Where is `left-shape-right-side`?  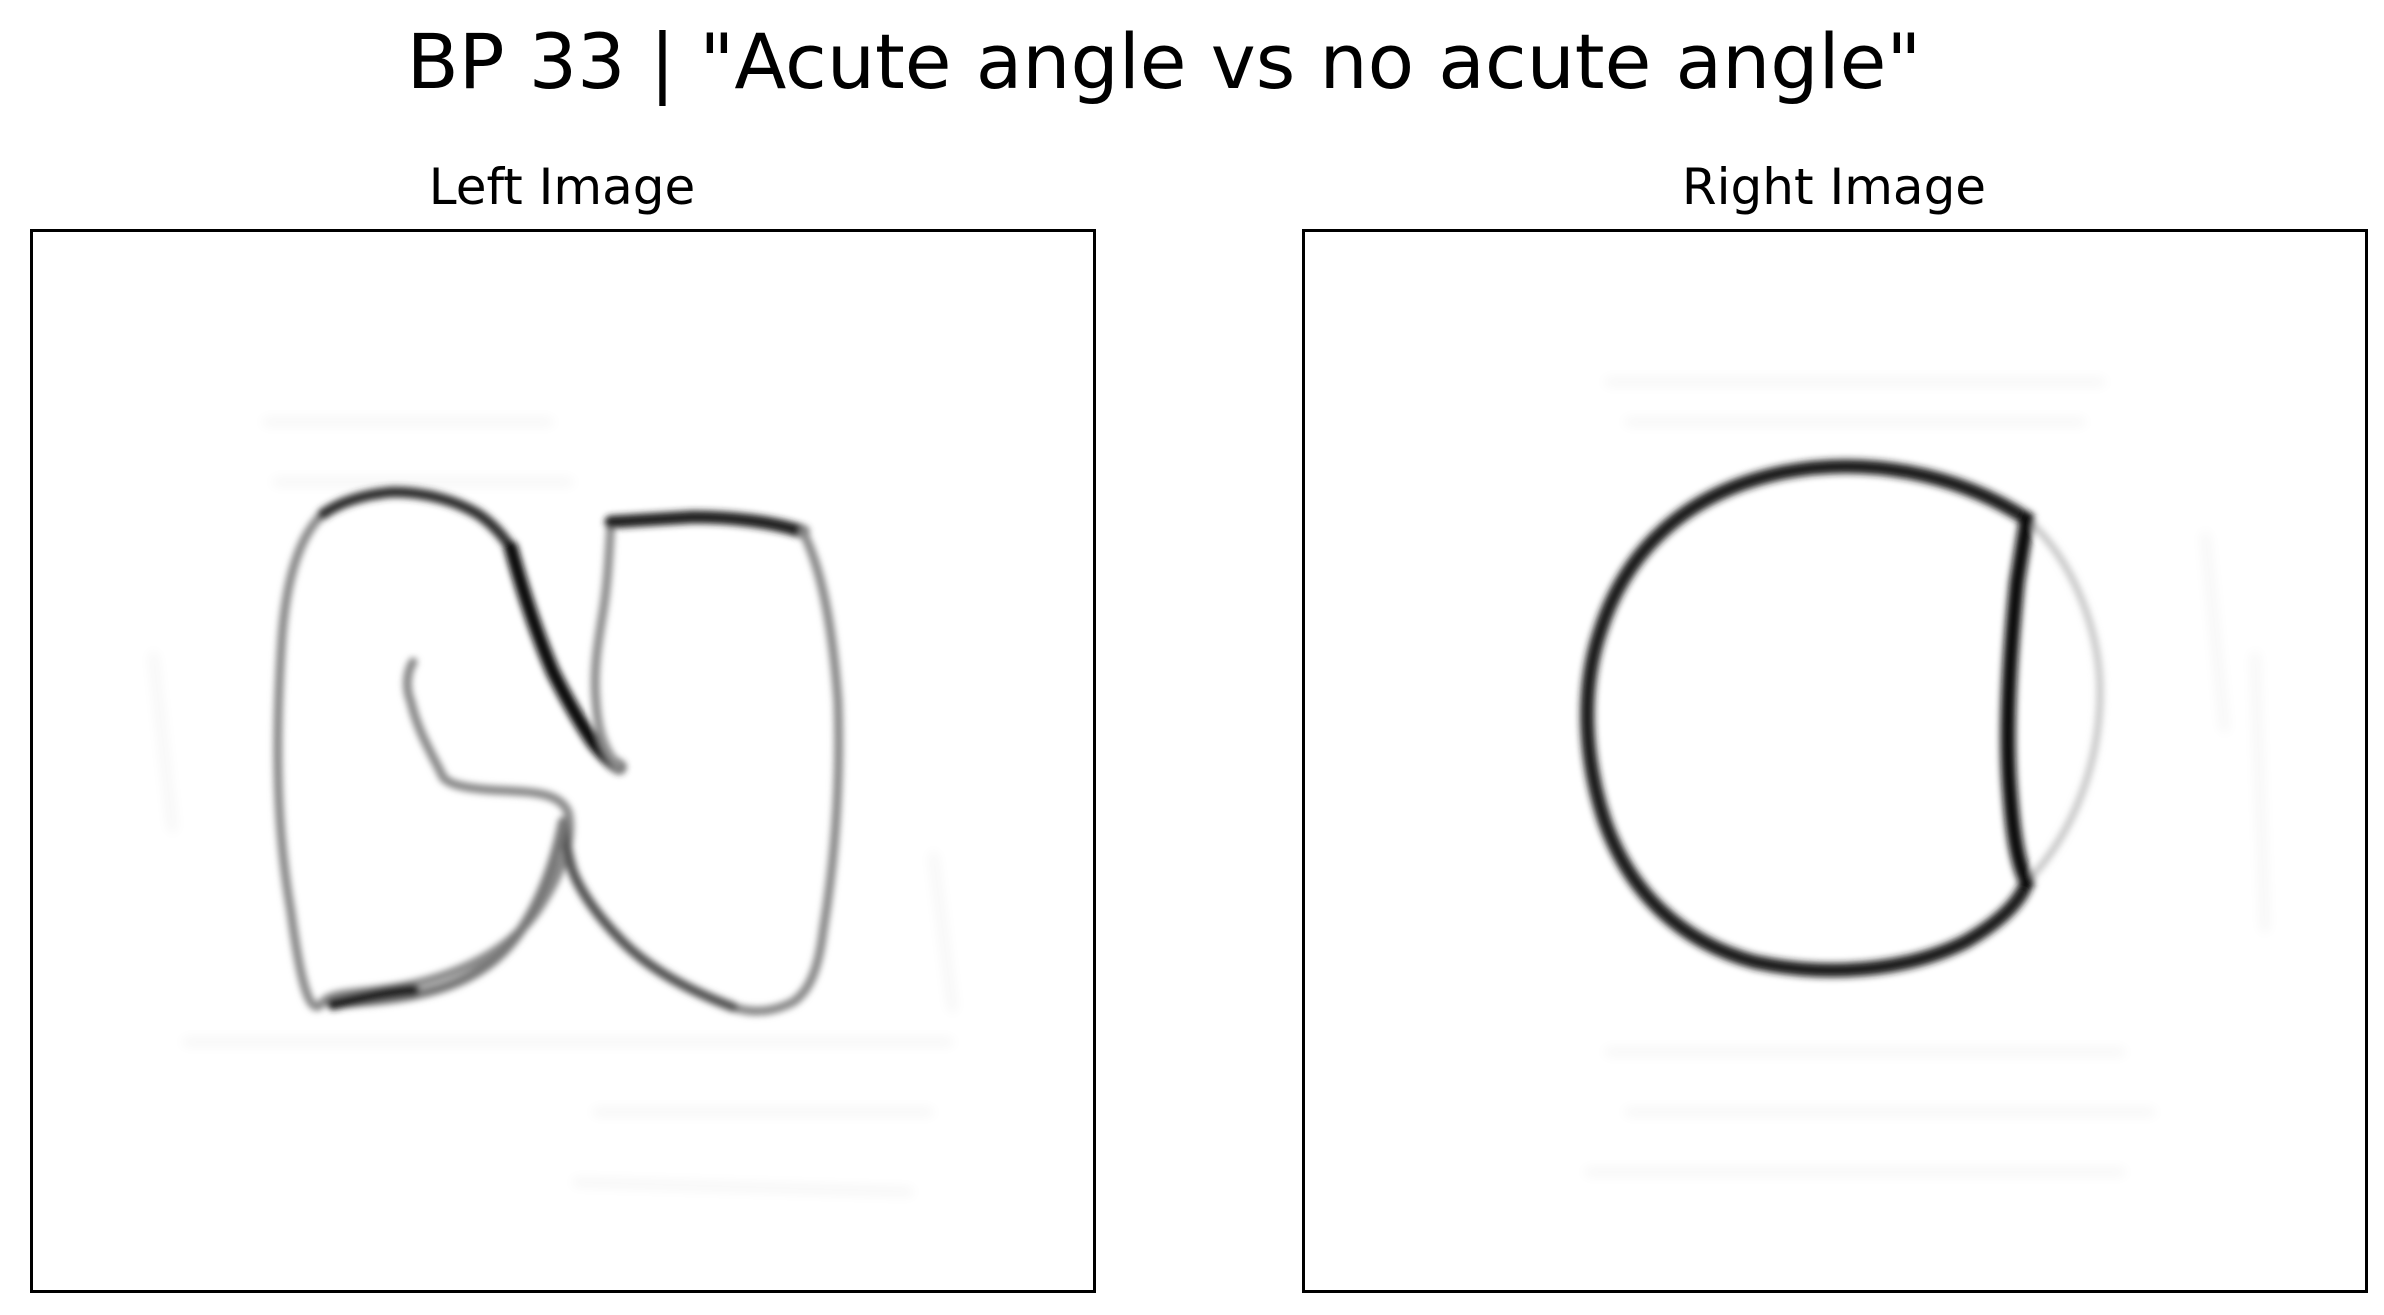
left-shape-right-side is located at coordinates (786, 771).